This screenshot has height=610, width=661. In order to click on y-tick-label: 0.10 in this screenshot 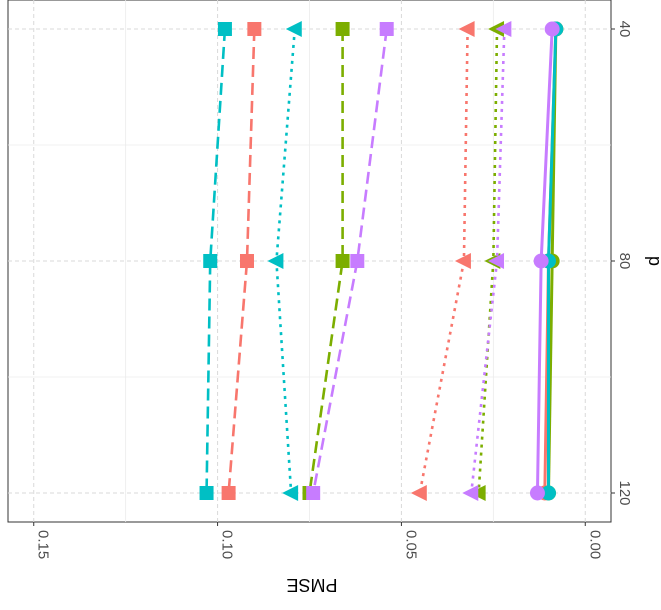, I will do `click(227, 544)`.